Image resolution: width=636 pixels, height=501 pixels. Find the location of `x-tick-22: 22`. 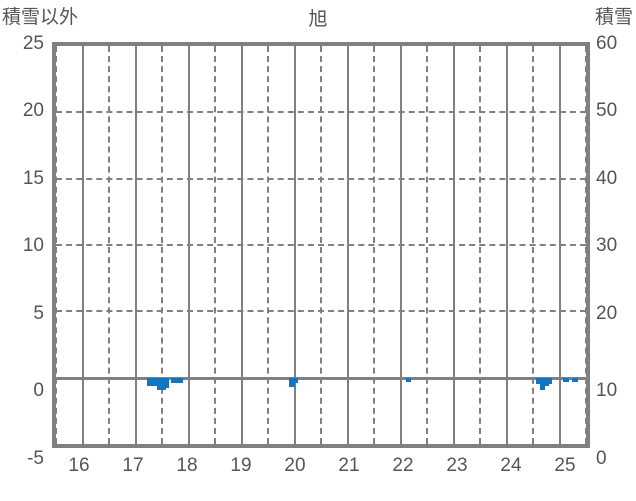

x-tick-22: 22 is located at coordinates (403, 465).